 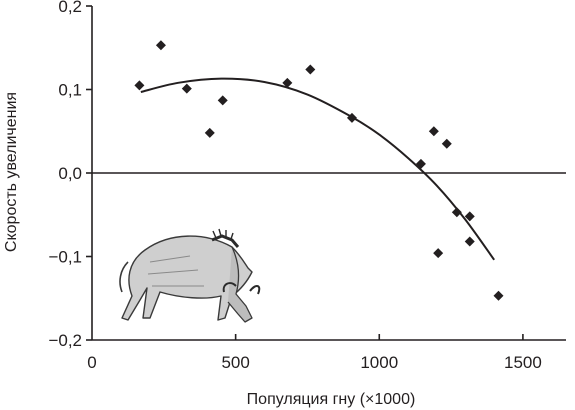 I want to click on y-tick-label: −0,1, so click(x=65, y=257).